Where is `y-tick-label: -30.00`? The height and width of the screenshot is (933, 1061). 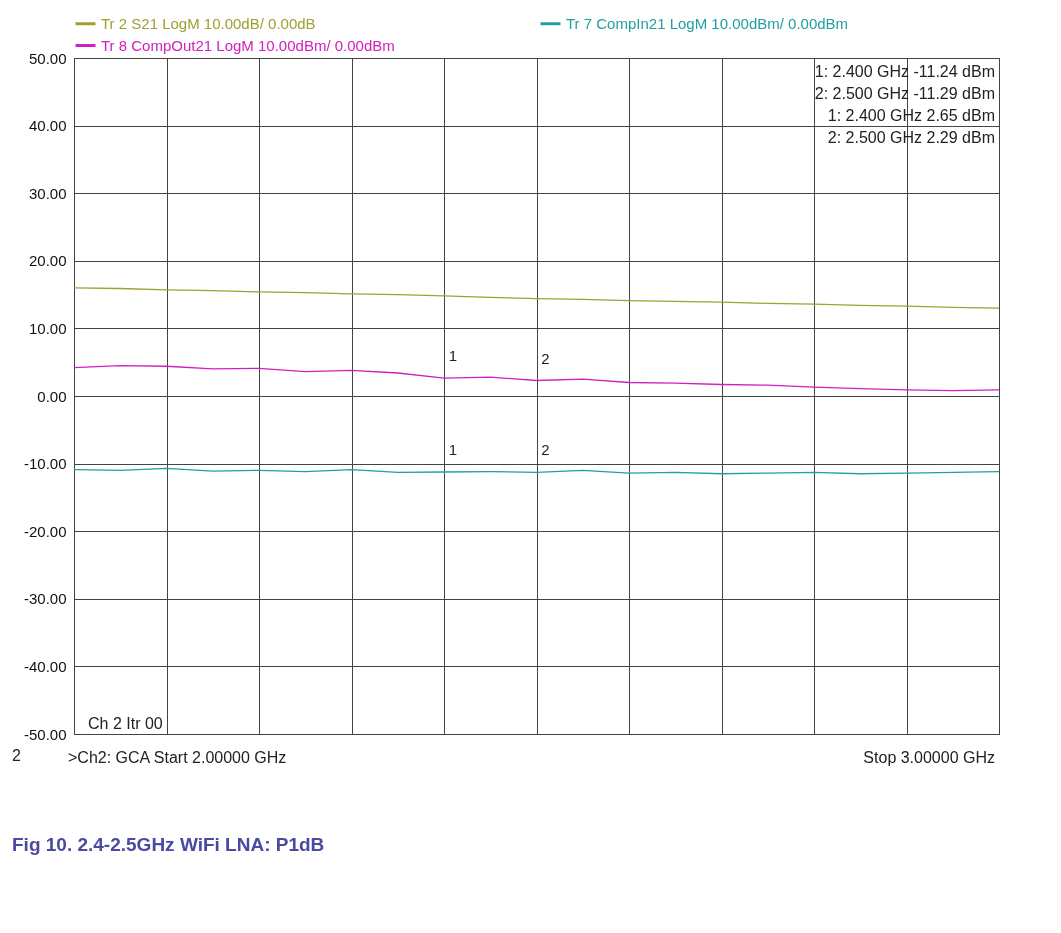 y-tick-label: -30.00 is located at coordinates (45, 599).